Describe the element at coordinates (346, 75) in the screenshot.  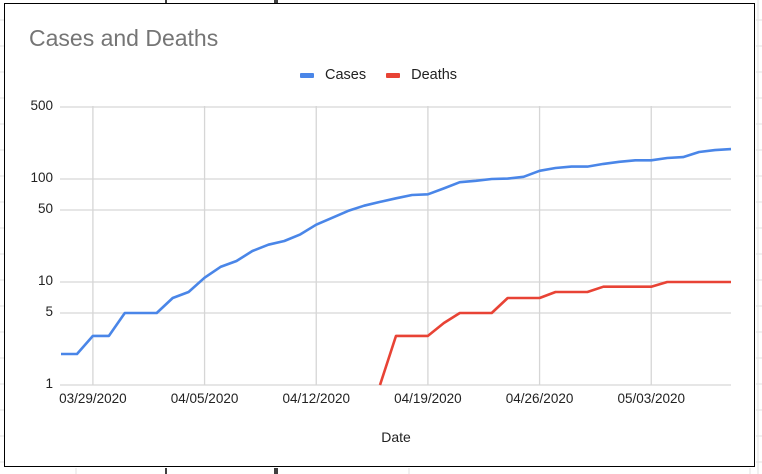
I see `legend-label-cases: Cases` at that location.